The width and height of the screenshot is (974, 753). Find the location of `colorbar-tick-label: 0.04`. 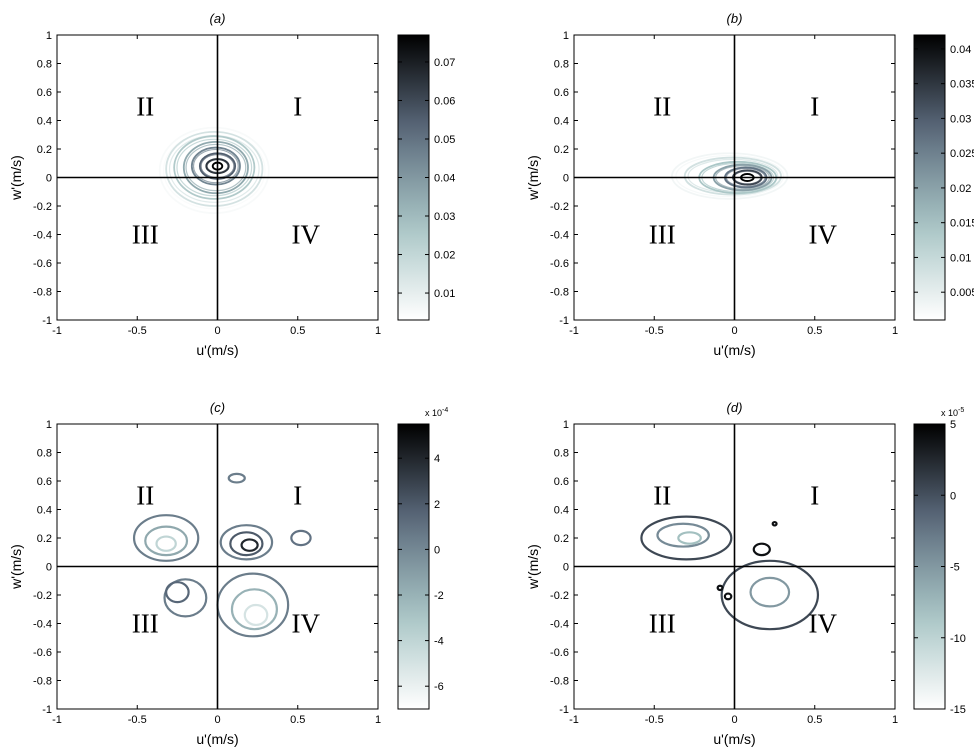

colorbar-tick-label: 0.04 is located at coordinates (960, 50).